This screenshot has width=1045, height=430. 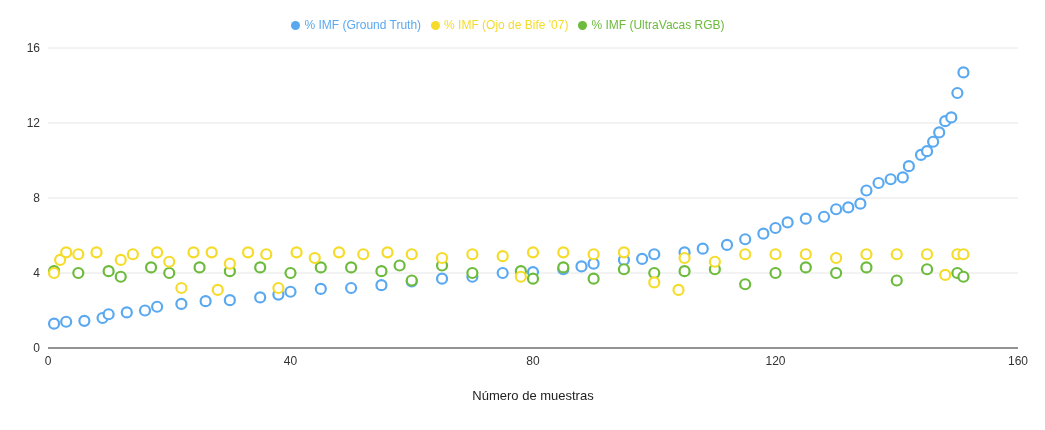 What do you see at coordinates (33, 48) in the screenshot?
I see `y-tick-label: 16` at bounding box center [33, 48].